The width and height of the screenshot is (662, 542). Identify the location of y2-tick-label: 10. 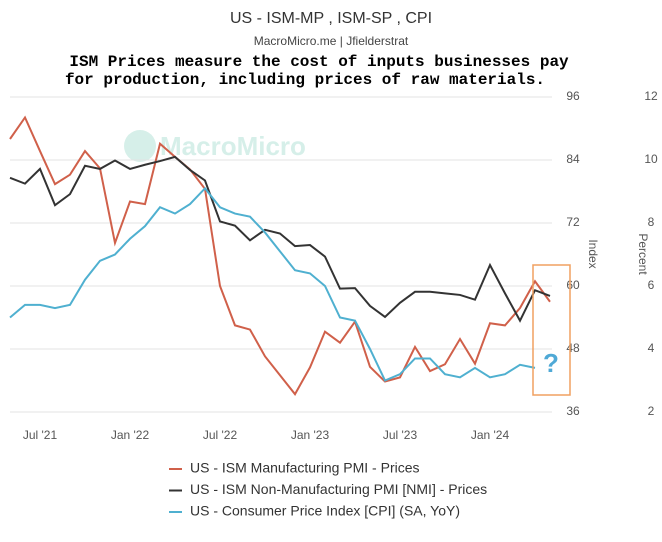
(651, 159).